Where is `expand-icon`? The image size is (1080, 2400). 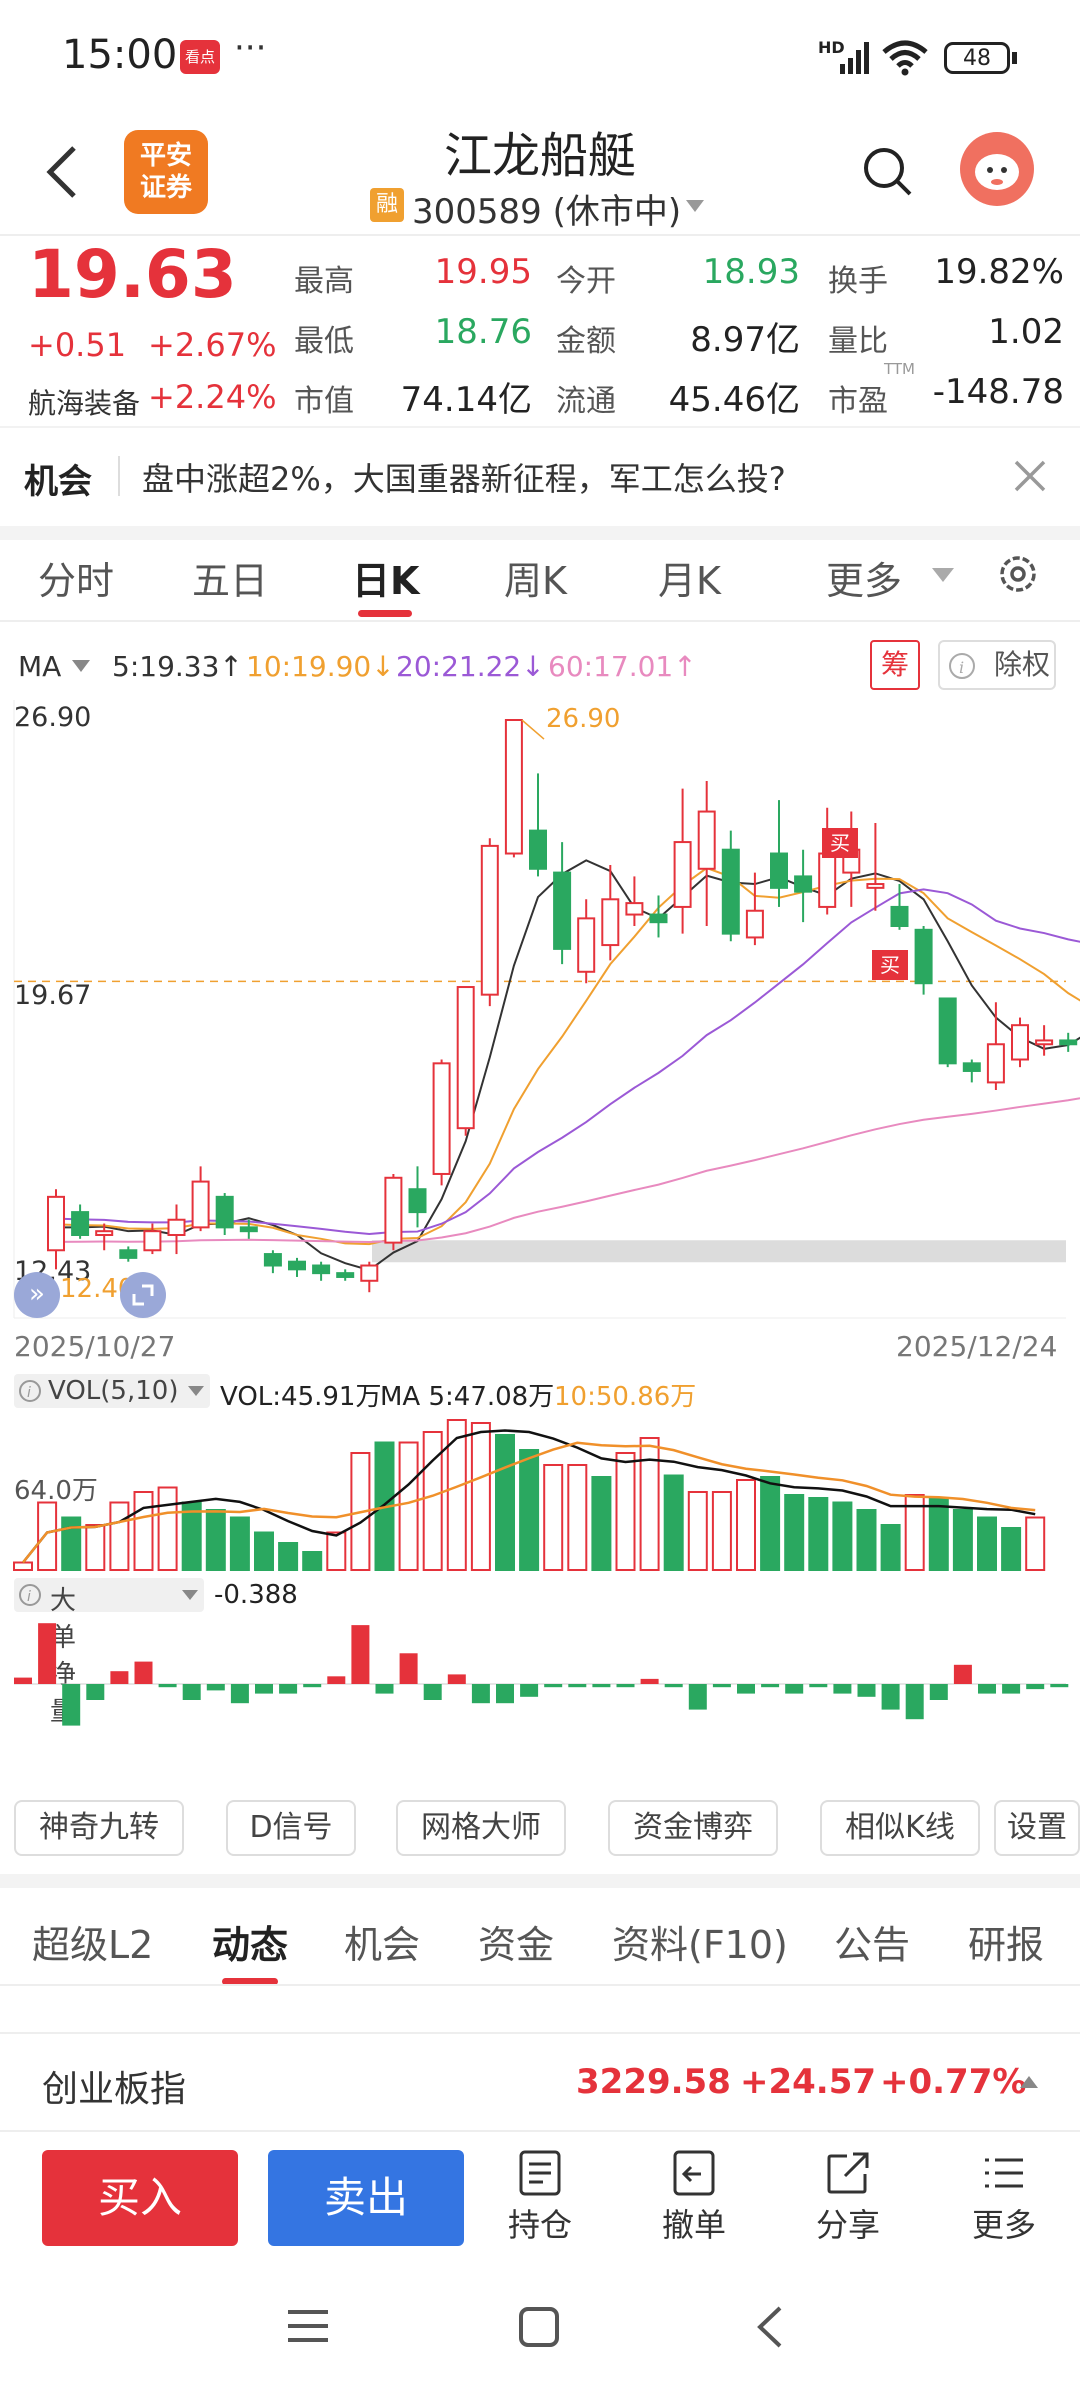 expand-icon is located at coordinates (143, 1295).